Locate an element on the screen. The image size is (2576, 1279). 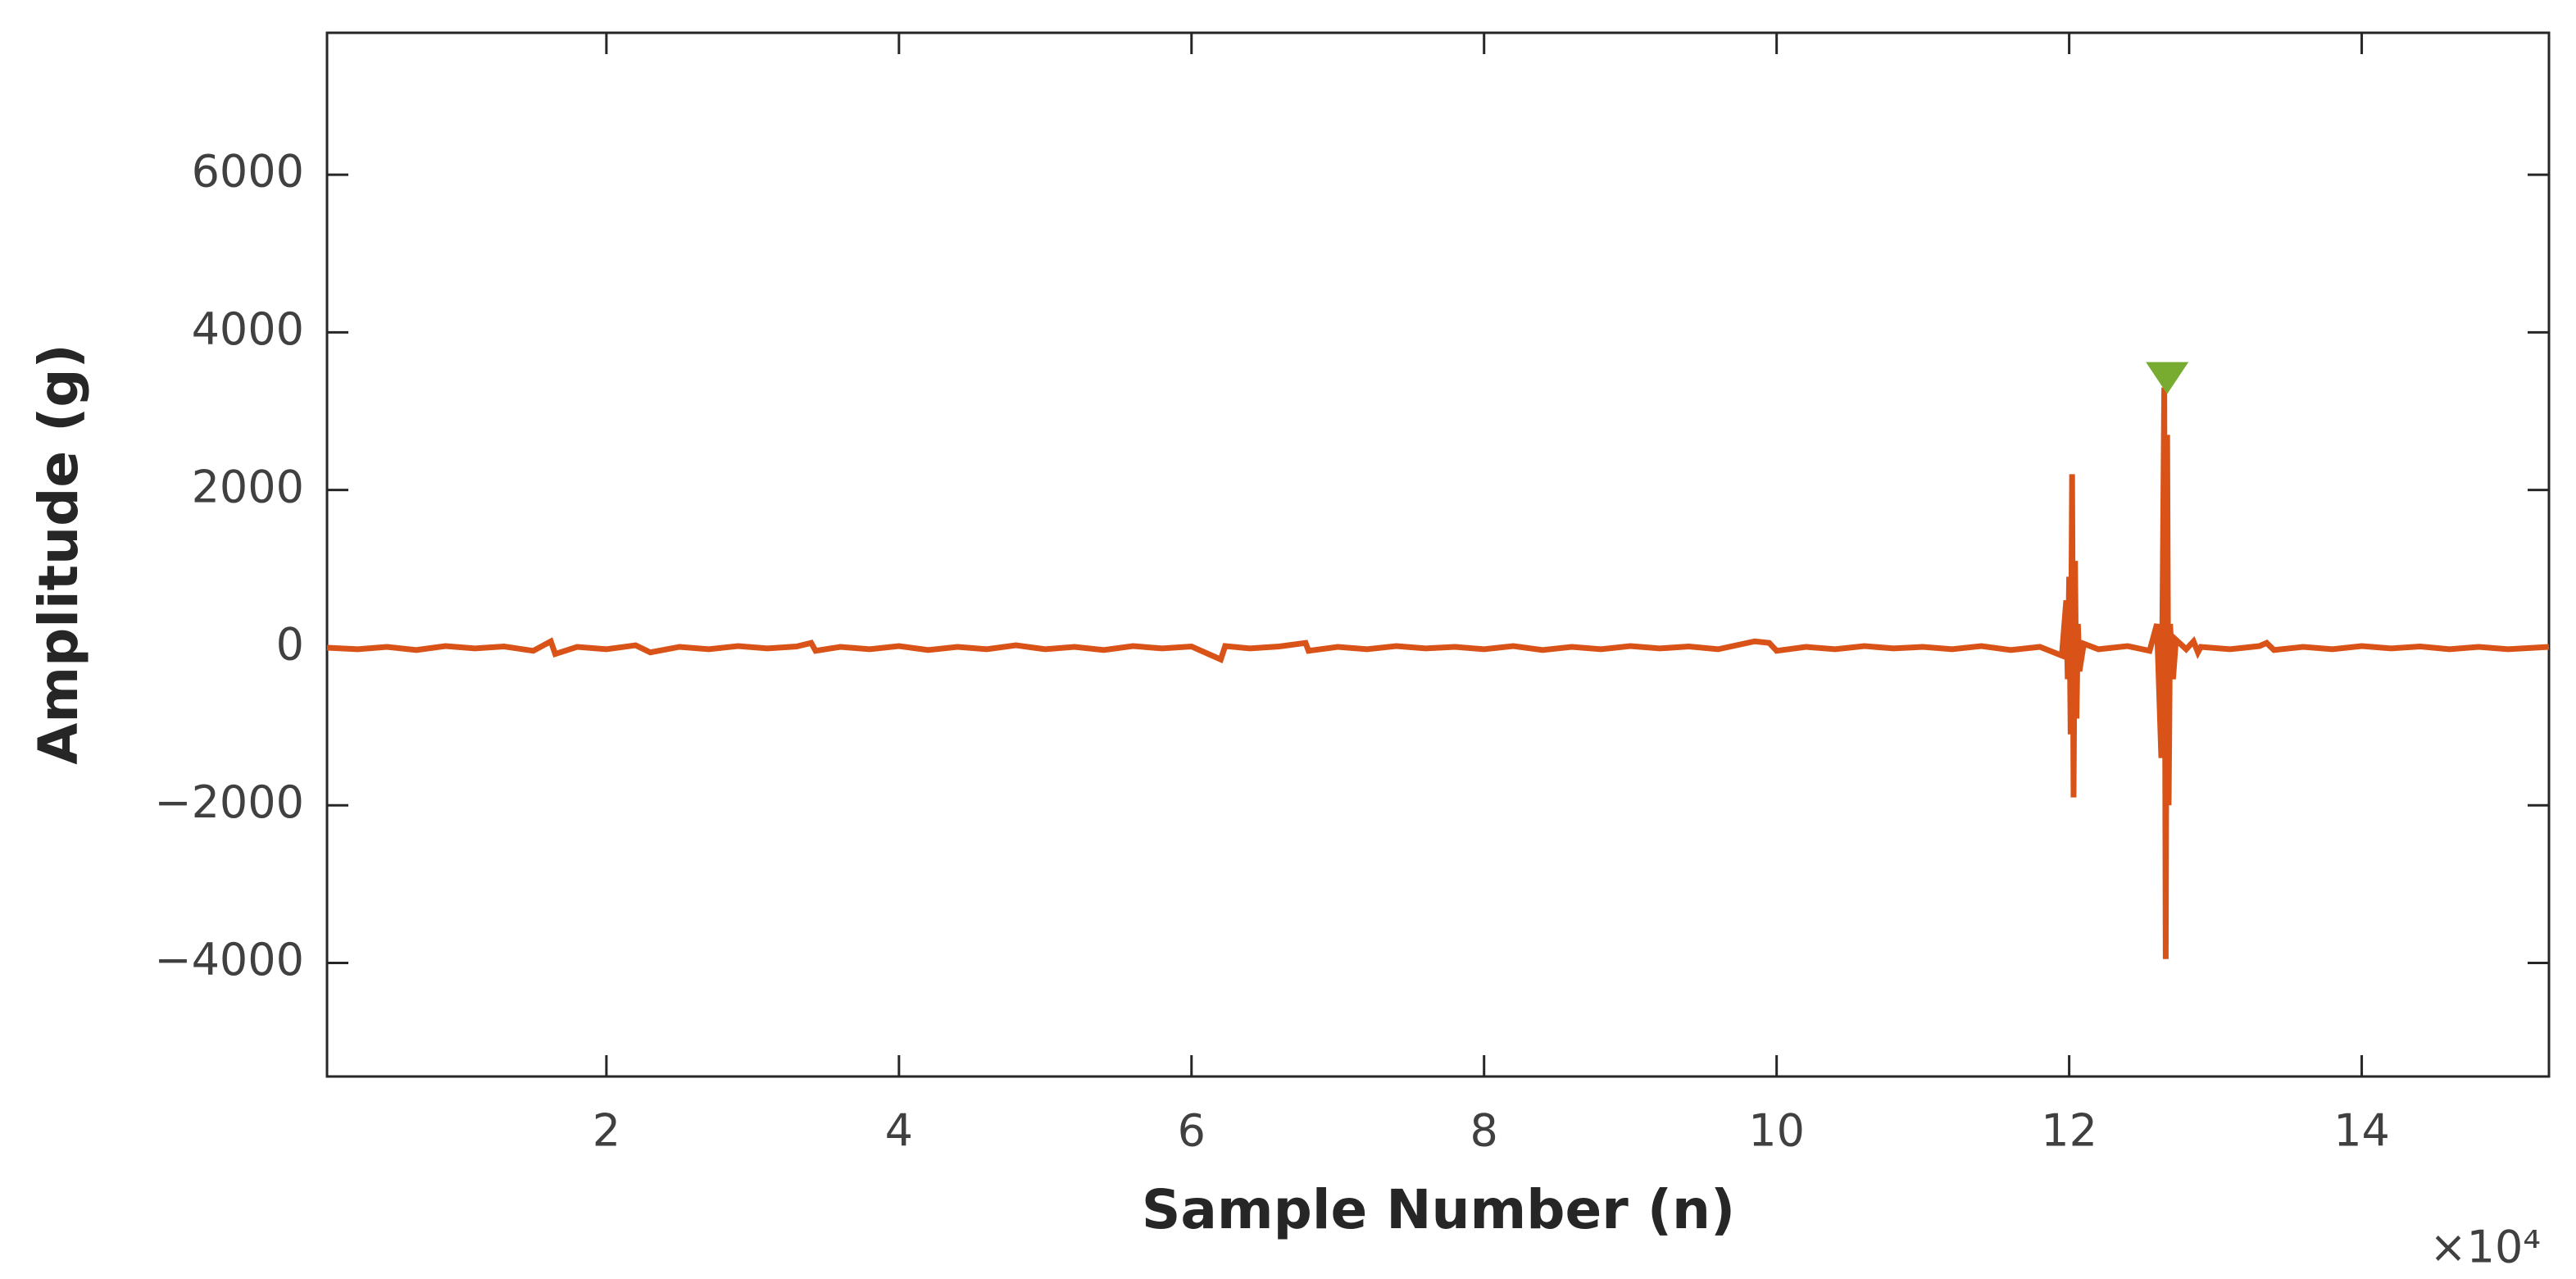
y-tick-label: 6000 is located at coordinates (248, 172).